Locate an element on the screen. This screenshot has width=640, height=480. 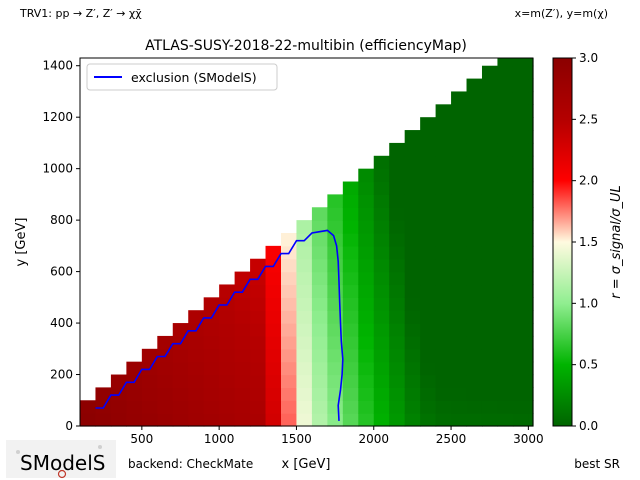
colorbar-ticks: 0.0 0.5 1.0 1.5 2.0 2.5 3.0 is located at coordinates (585, 242).